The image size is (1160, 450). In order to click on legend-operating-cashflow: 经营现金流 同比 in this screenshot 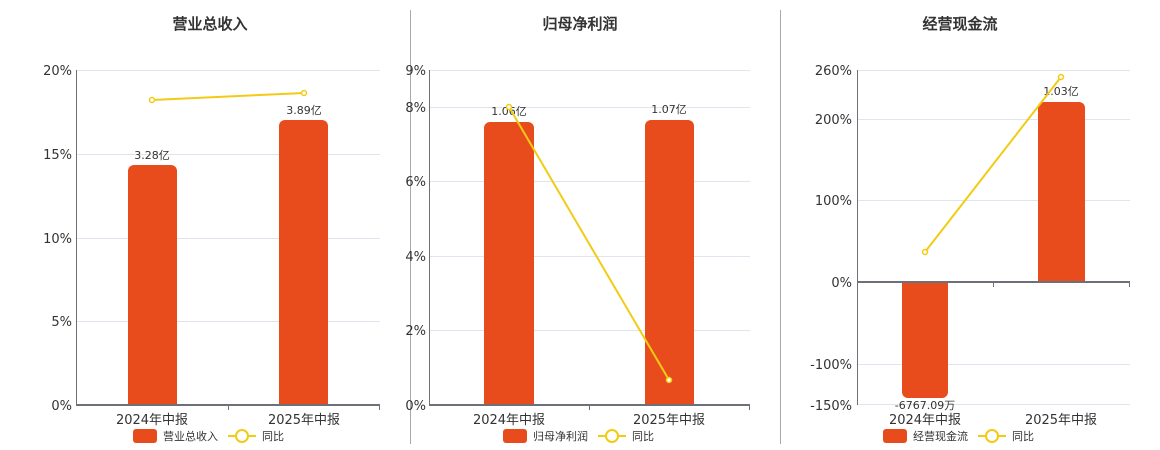, I will do `click(958, 436)`.